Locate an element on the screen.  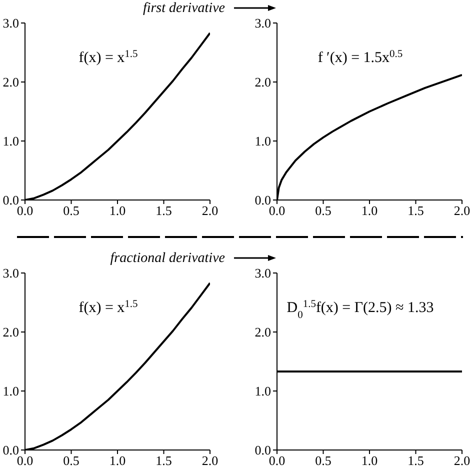
text: fractional derivative is located at coordinates (167, 258).